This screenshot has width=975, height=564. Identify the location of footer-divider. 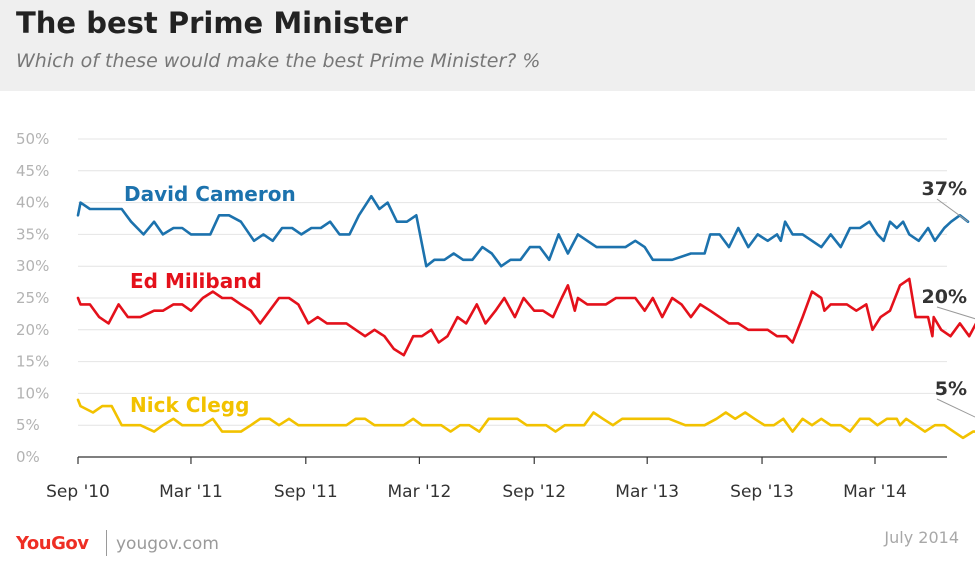
(106, 543).